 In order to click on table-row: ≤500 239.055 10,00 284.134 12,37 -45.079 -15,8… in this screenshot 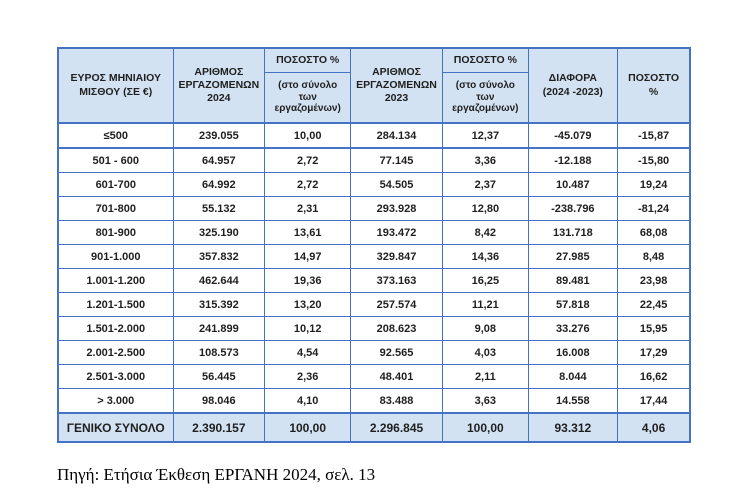, I will do `click(374, 135)`.